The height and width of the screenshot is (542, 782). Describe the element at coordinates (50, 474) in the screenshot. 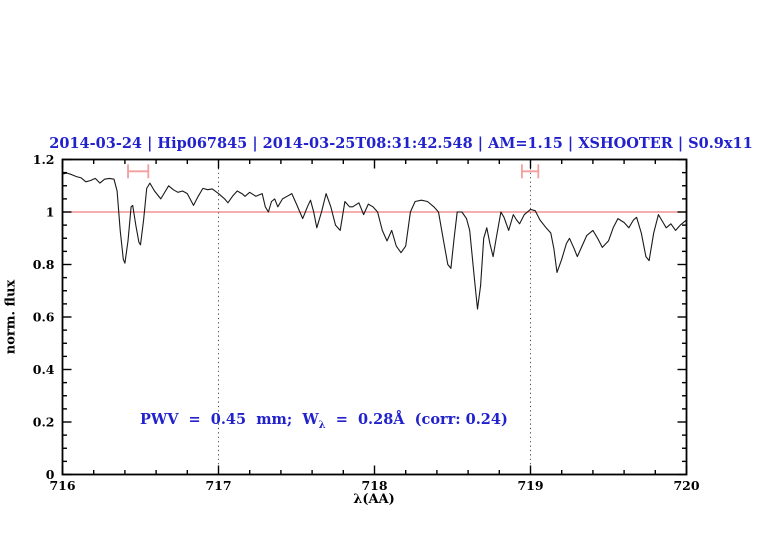

I see `y-tick-label: 0` at that location.